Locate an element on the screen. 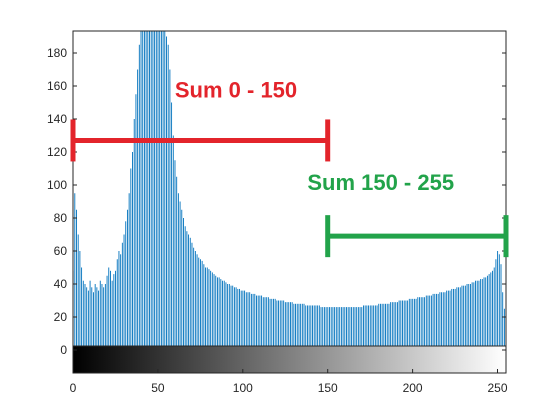 This screenshot has width=560, height=420. y-tick-label: 80 is located at coordinates (61, 218).